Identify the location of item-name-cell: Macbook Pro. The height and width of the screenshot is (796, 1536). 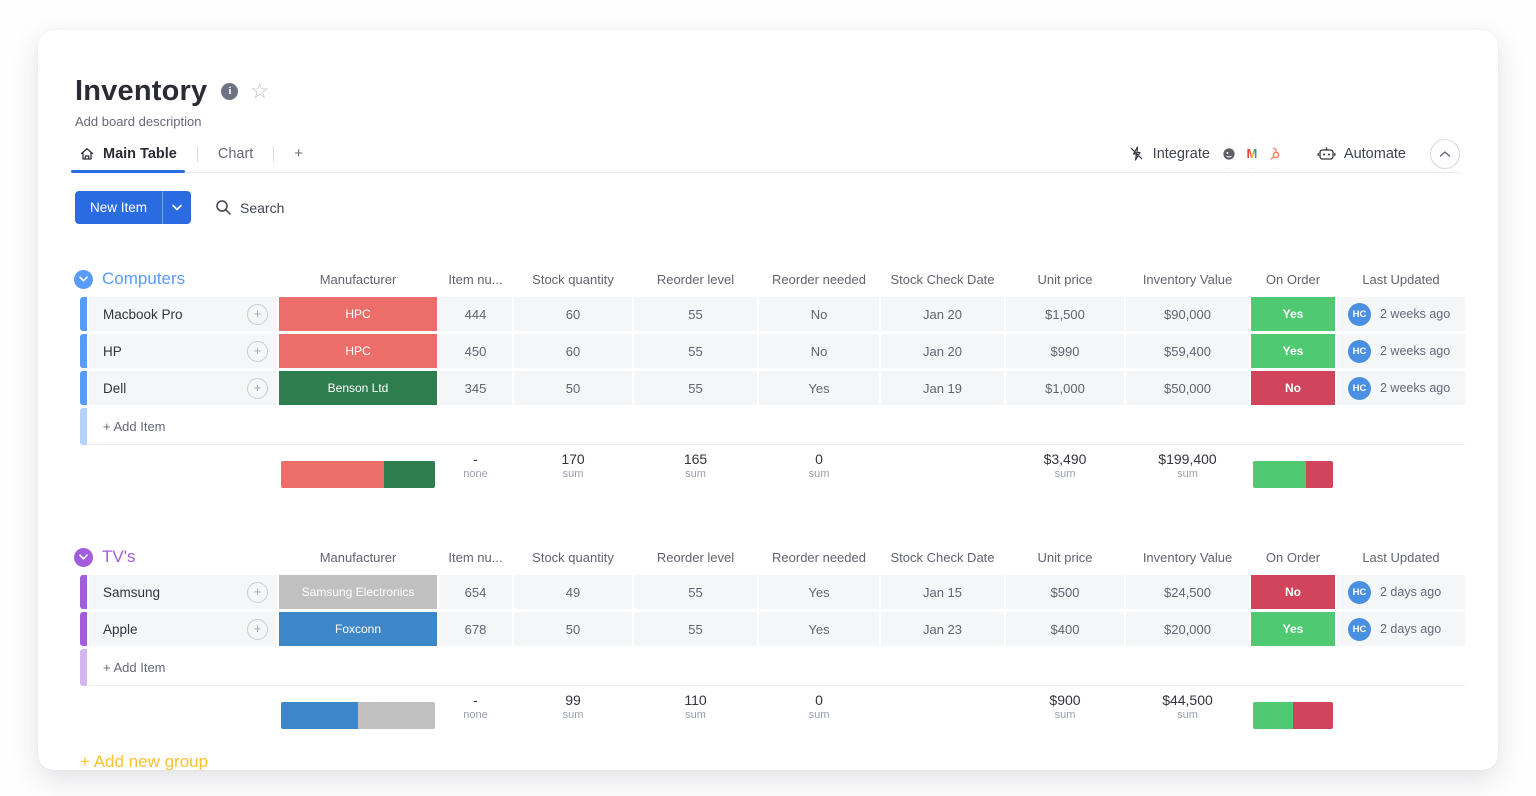
(183, 314).